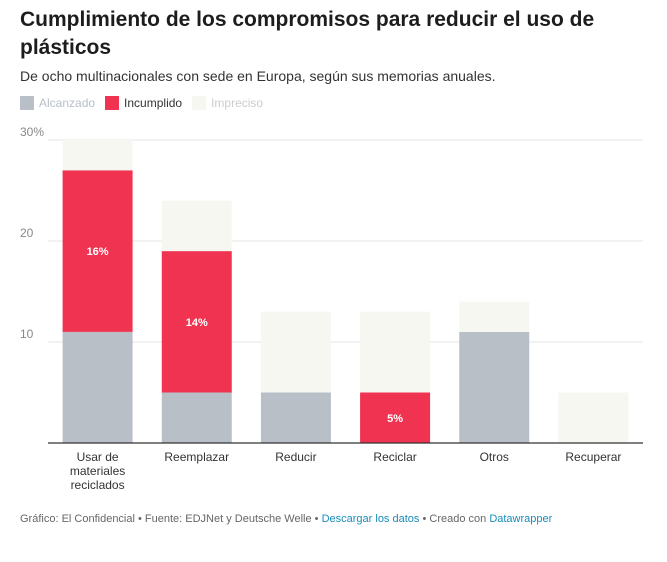  What do you see at coordinates (112, 103) in the screenshot?
I see `legend-swatch-incumplido` at bounding box center [112, 103].